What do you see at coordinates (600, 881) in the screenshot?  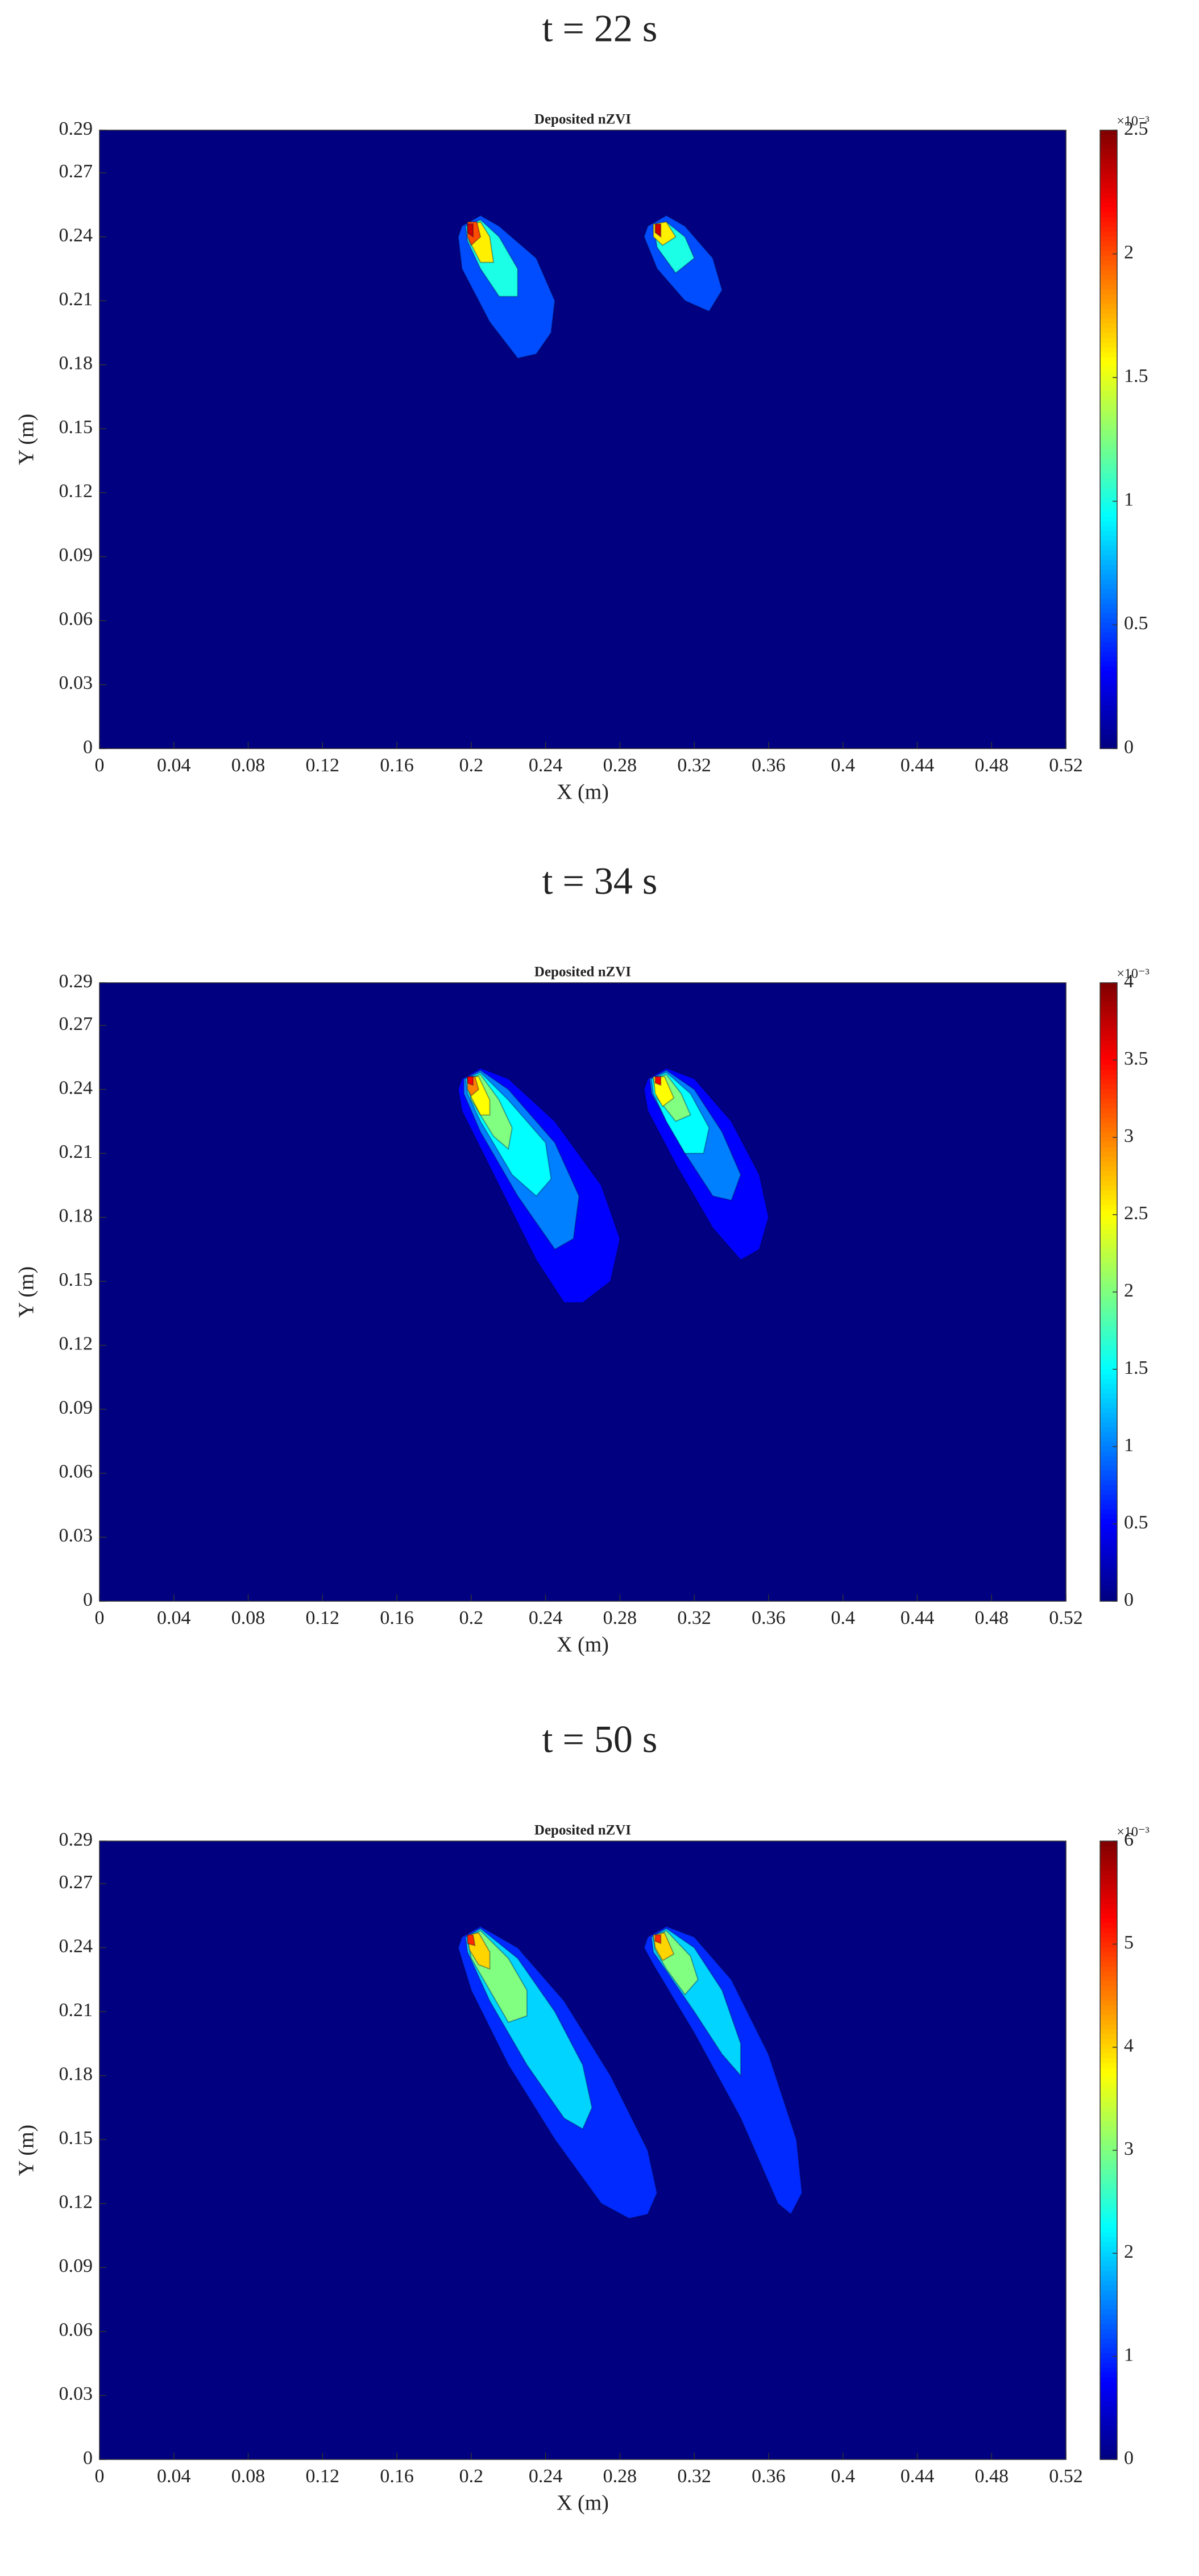 I see `panel-label: t = 34 s` at bounding box center [600, 881].